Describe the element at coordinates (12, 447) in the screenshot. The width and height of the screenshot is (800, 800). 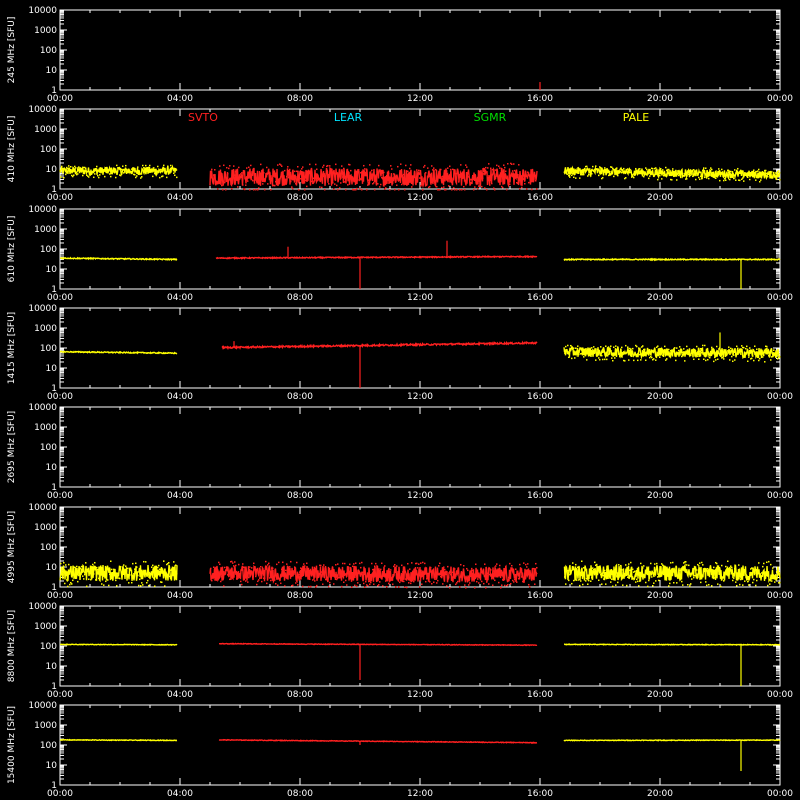
I see `y-axis-label: 2695 MHz [SFU]` at that location.